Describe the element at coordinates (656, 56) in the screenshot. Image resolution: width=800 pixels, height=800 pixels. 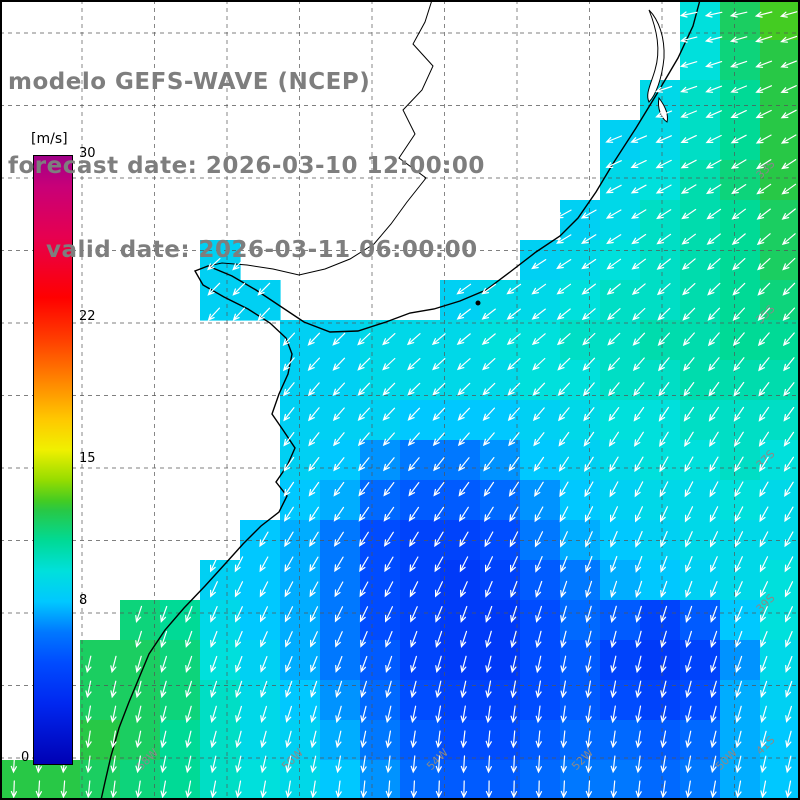
I see `lagoon-outline` at that location.